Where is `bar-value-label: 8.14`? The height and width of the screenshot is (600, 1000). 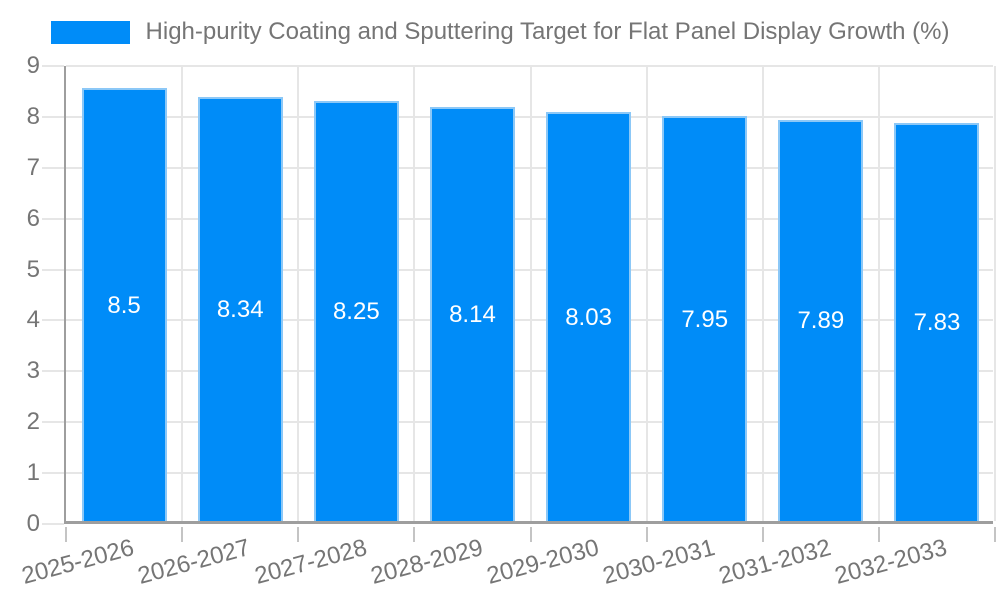 bar-value-label: 8.14 is located at coordinates (472, 314).